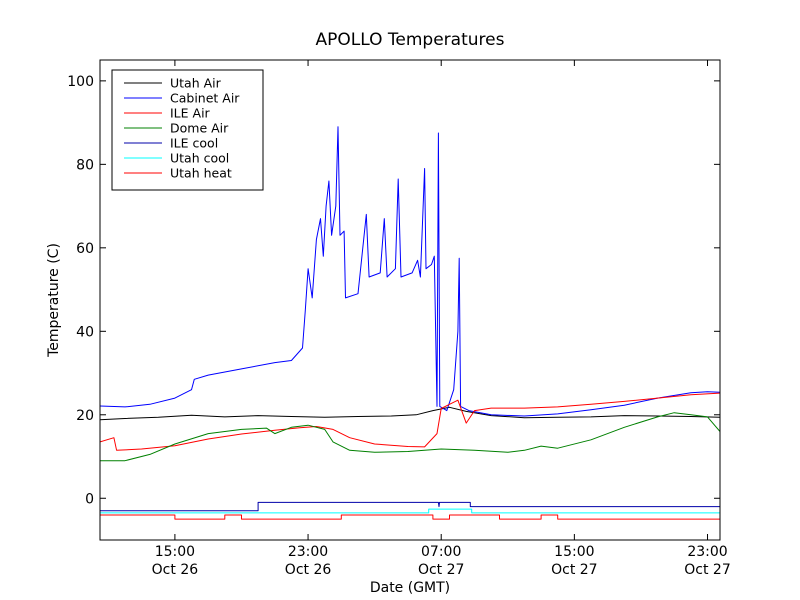 The height and width of the screenshot is (600, 800). Describe the element at coordinates (196, 83) in the screenshot. I see `legend-label: Utah Air` at that location.